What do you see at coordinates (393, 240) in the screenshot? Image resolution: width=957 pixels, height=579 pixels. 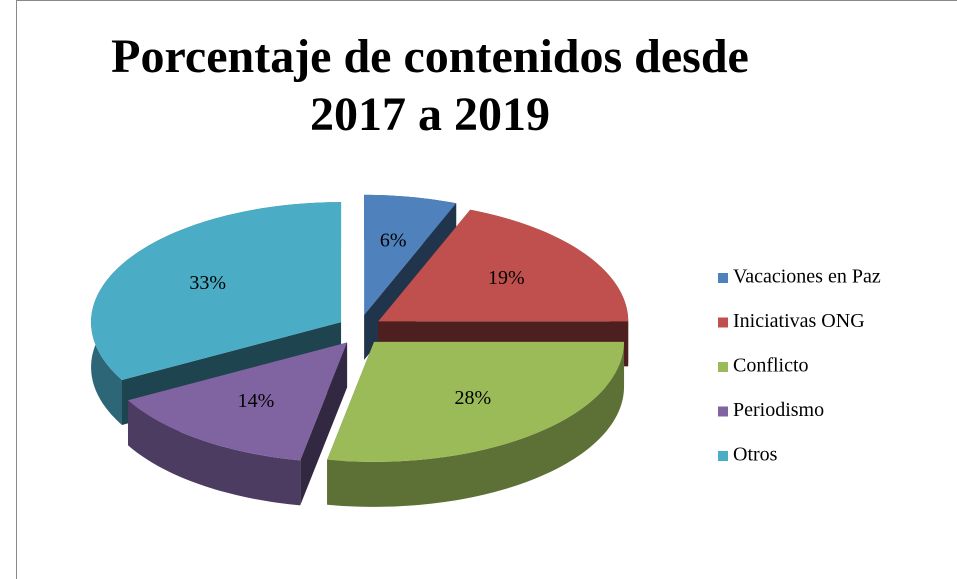 I see `data-label: 6%` at bounding box center [393, 240].